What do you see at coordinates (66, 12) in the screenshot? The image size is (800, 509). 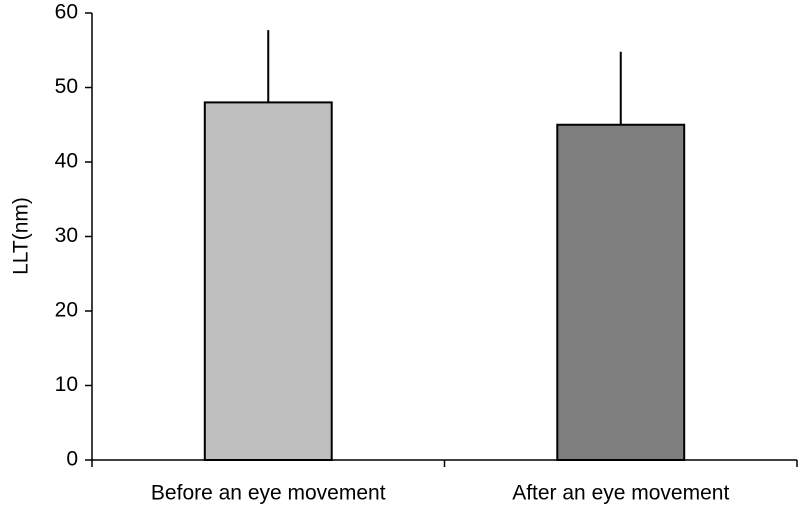 I see `y-tick-label: 60` at bounding box center [66, 12].